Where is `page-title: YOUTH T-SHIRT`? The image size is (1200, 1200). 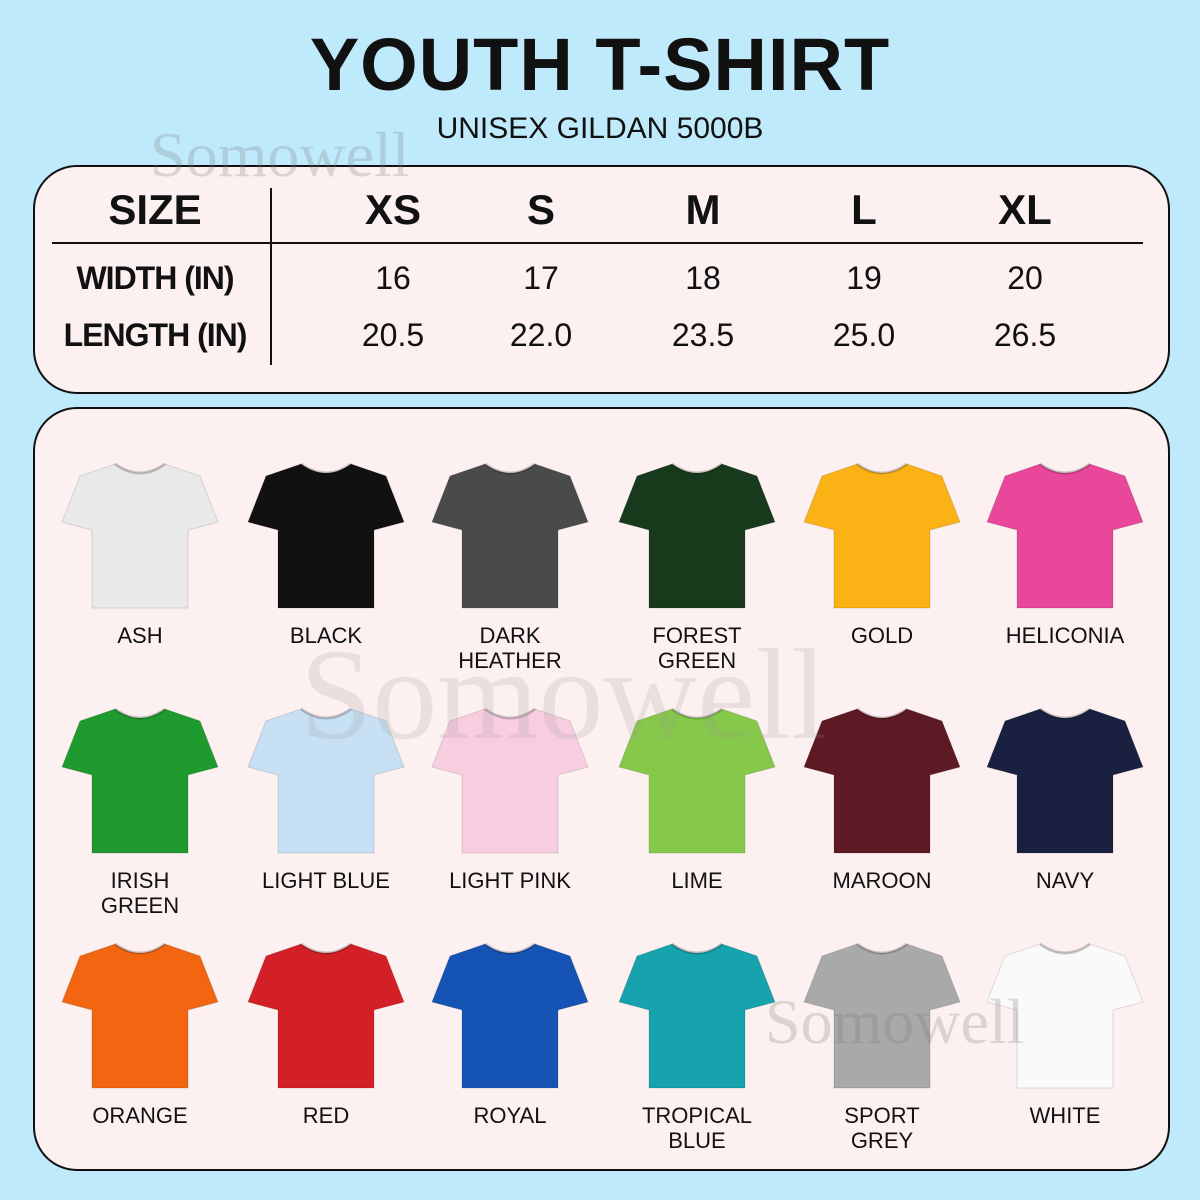 page-title: YOUTH T-SHIRT is located at coordinates (600, 64).